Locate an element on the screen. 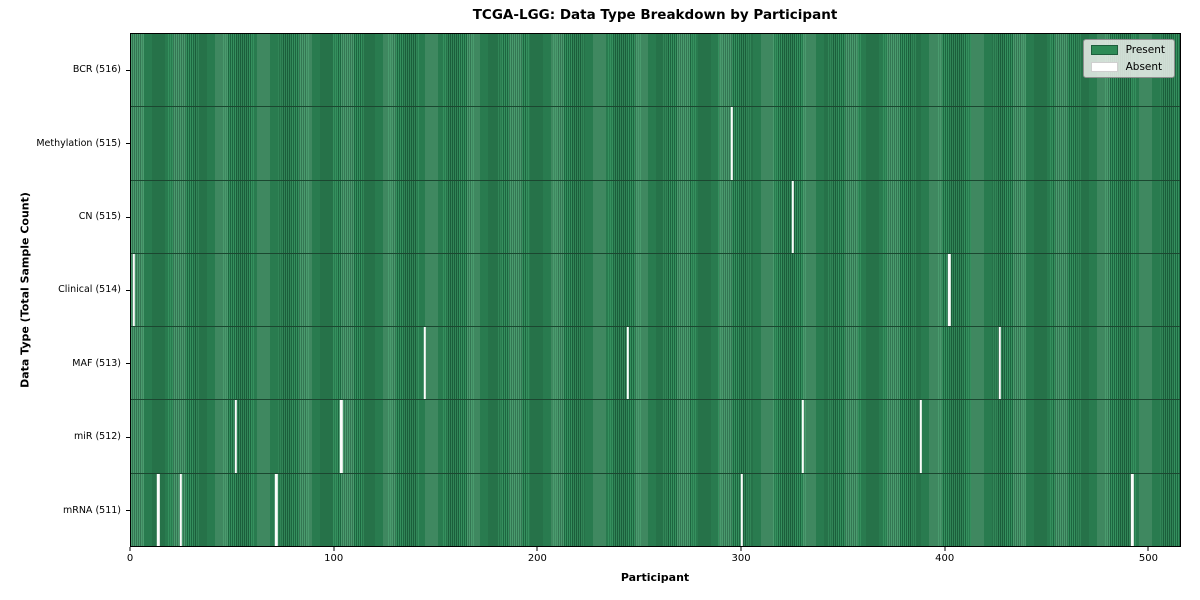 Image resolution: width=1200 pixels, height=600 pixels. heatmap-row-clinical is located at coordinates (655, 289).